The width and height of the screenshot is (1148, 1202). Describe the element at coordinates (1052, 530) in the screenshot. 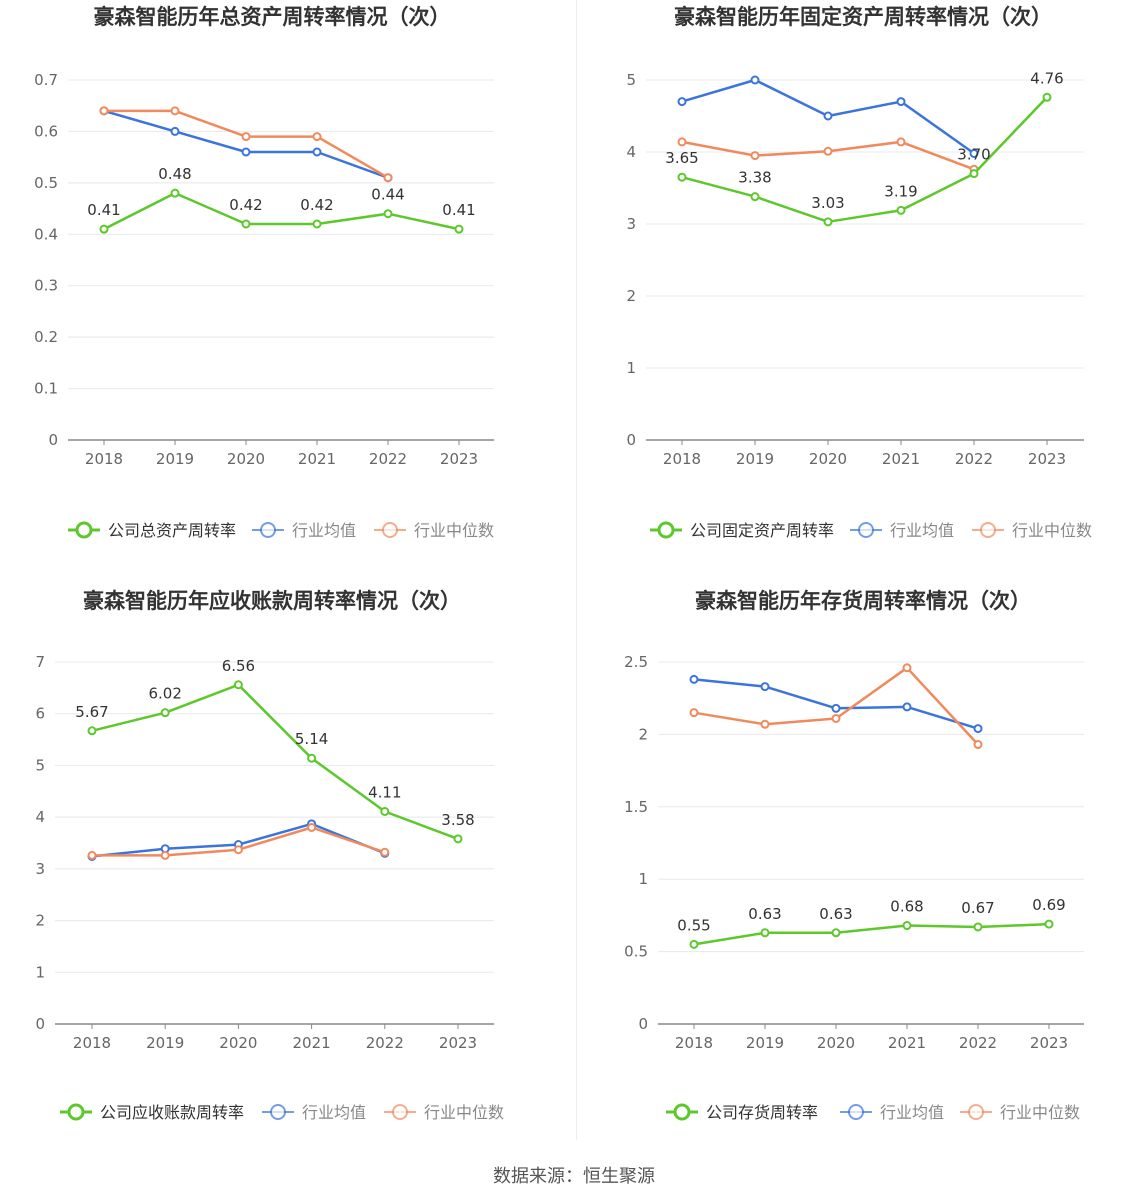

I see `legend-label: 行业中位数` at that location.